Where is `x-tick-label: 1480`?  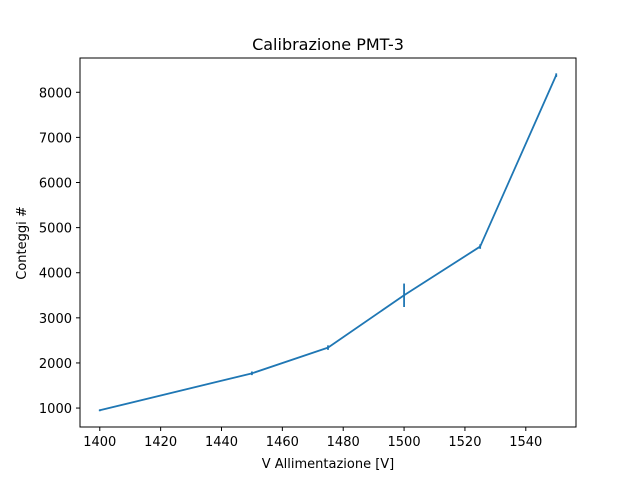
x-tick-label: 1480 is located at coordinates (343, 442).